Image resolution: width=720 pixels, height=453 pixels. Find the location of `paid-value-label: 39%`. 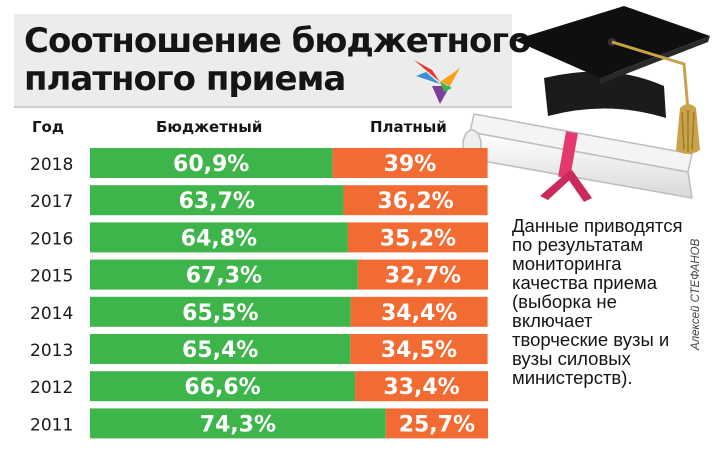

paid-value-label: 39% is located at coordinates (410, 164).